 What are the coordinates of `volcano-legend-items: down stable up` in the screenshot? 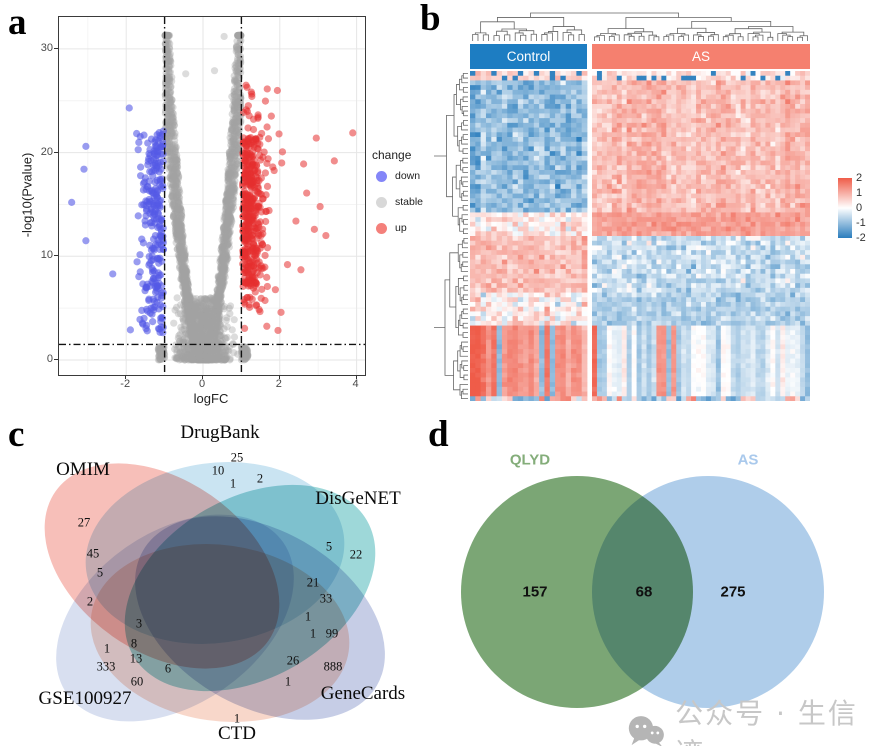 It's located at (402, 202).